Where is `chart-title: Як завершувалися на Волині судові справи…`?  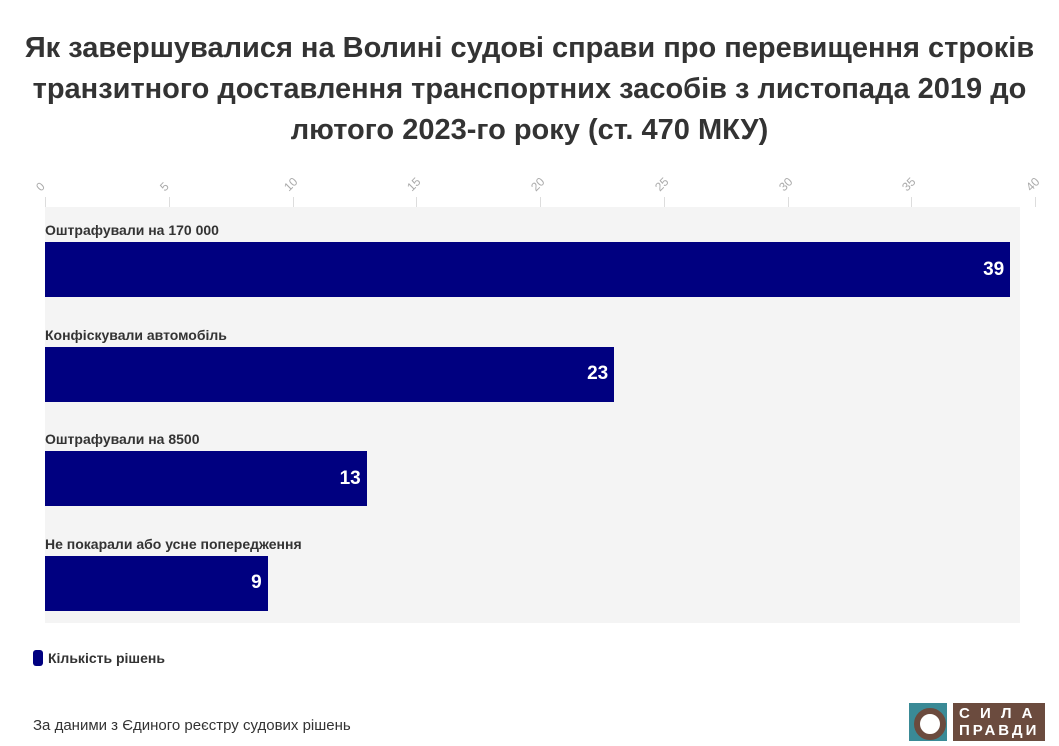 chart-title: Як завершувалися на Волині судові справи… is located at coordinates (529, 89).